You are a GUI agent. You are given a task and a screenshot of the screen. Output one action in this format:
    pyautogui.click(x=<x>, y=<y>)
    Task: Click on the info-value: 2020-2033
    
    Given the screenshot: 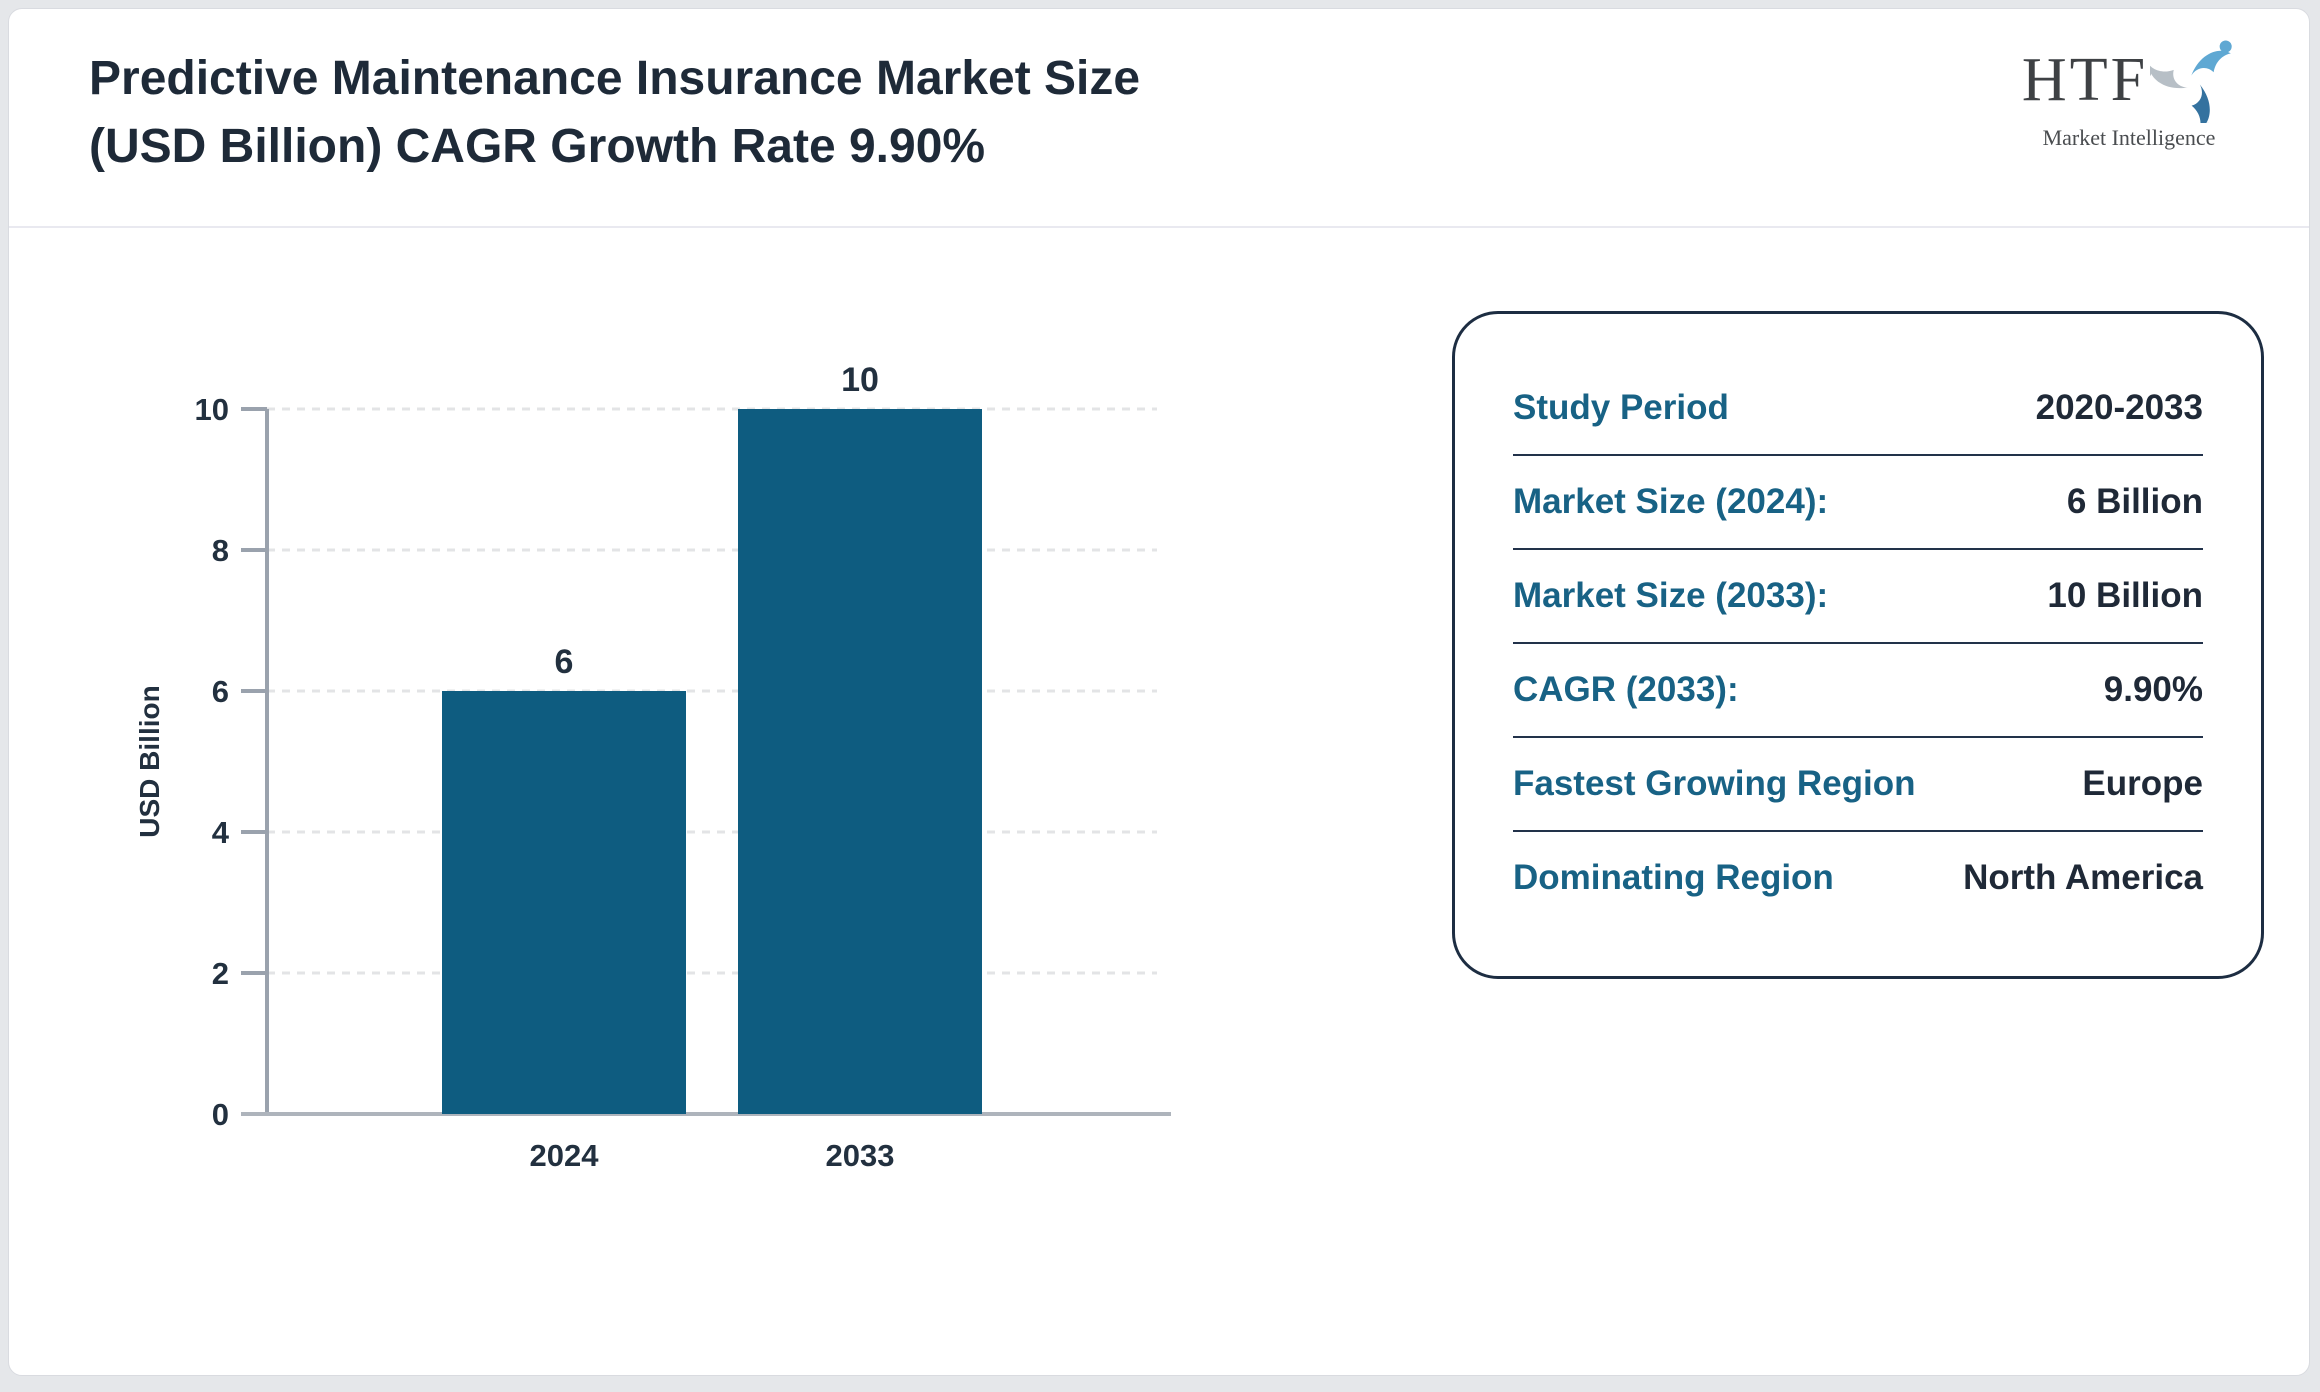 What is the action you would take?
    pyautogui.click(x=2119, y=407)
    